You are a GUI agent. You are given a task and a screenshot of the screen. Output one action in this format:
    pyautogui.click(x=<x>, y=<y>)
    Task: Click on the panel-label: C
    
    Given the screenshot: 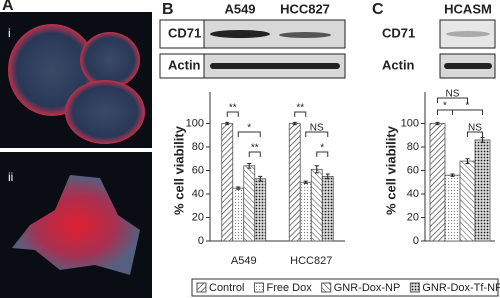 What is the action you would take?
    pyautogui.click(x=378, y=9)
    